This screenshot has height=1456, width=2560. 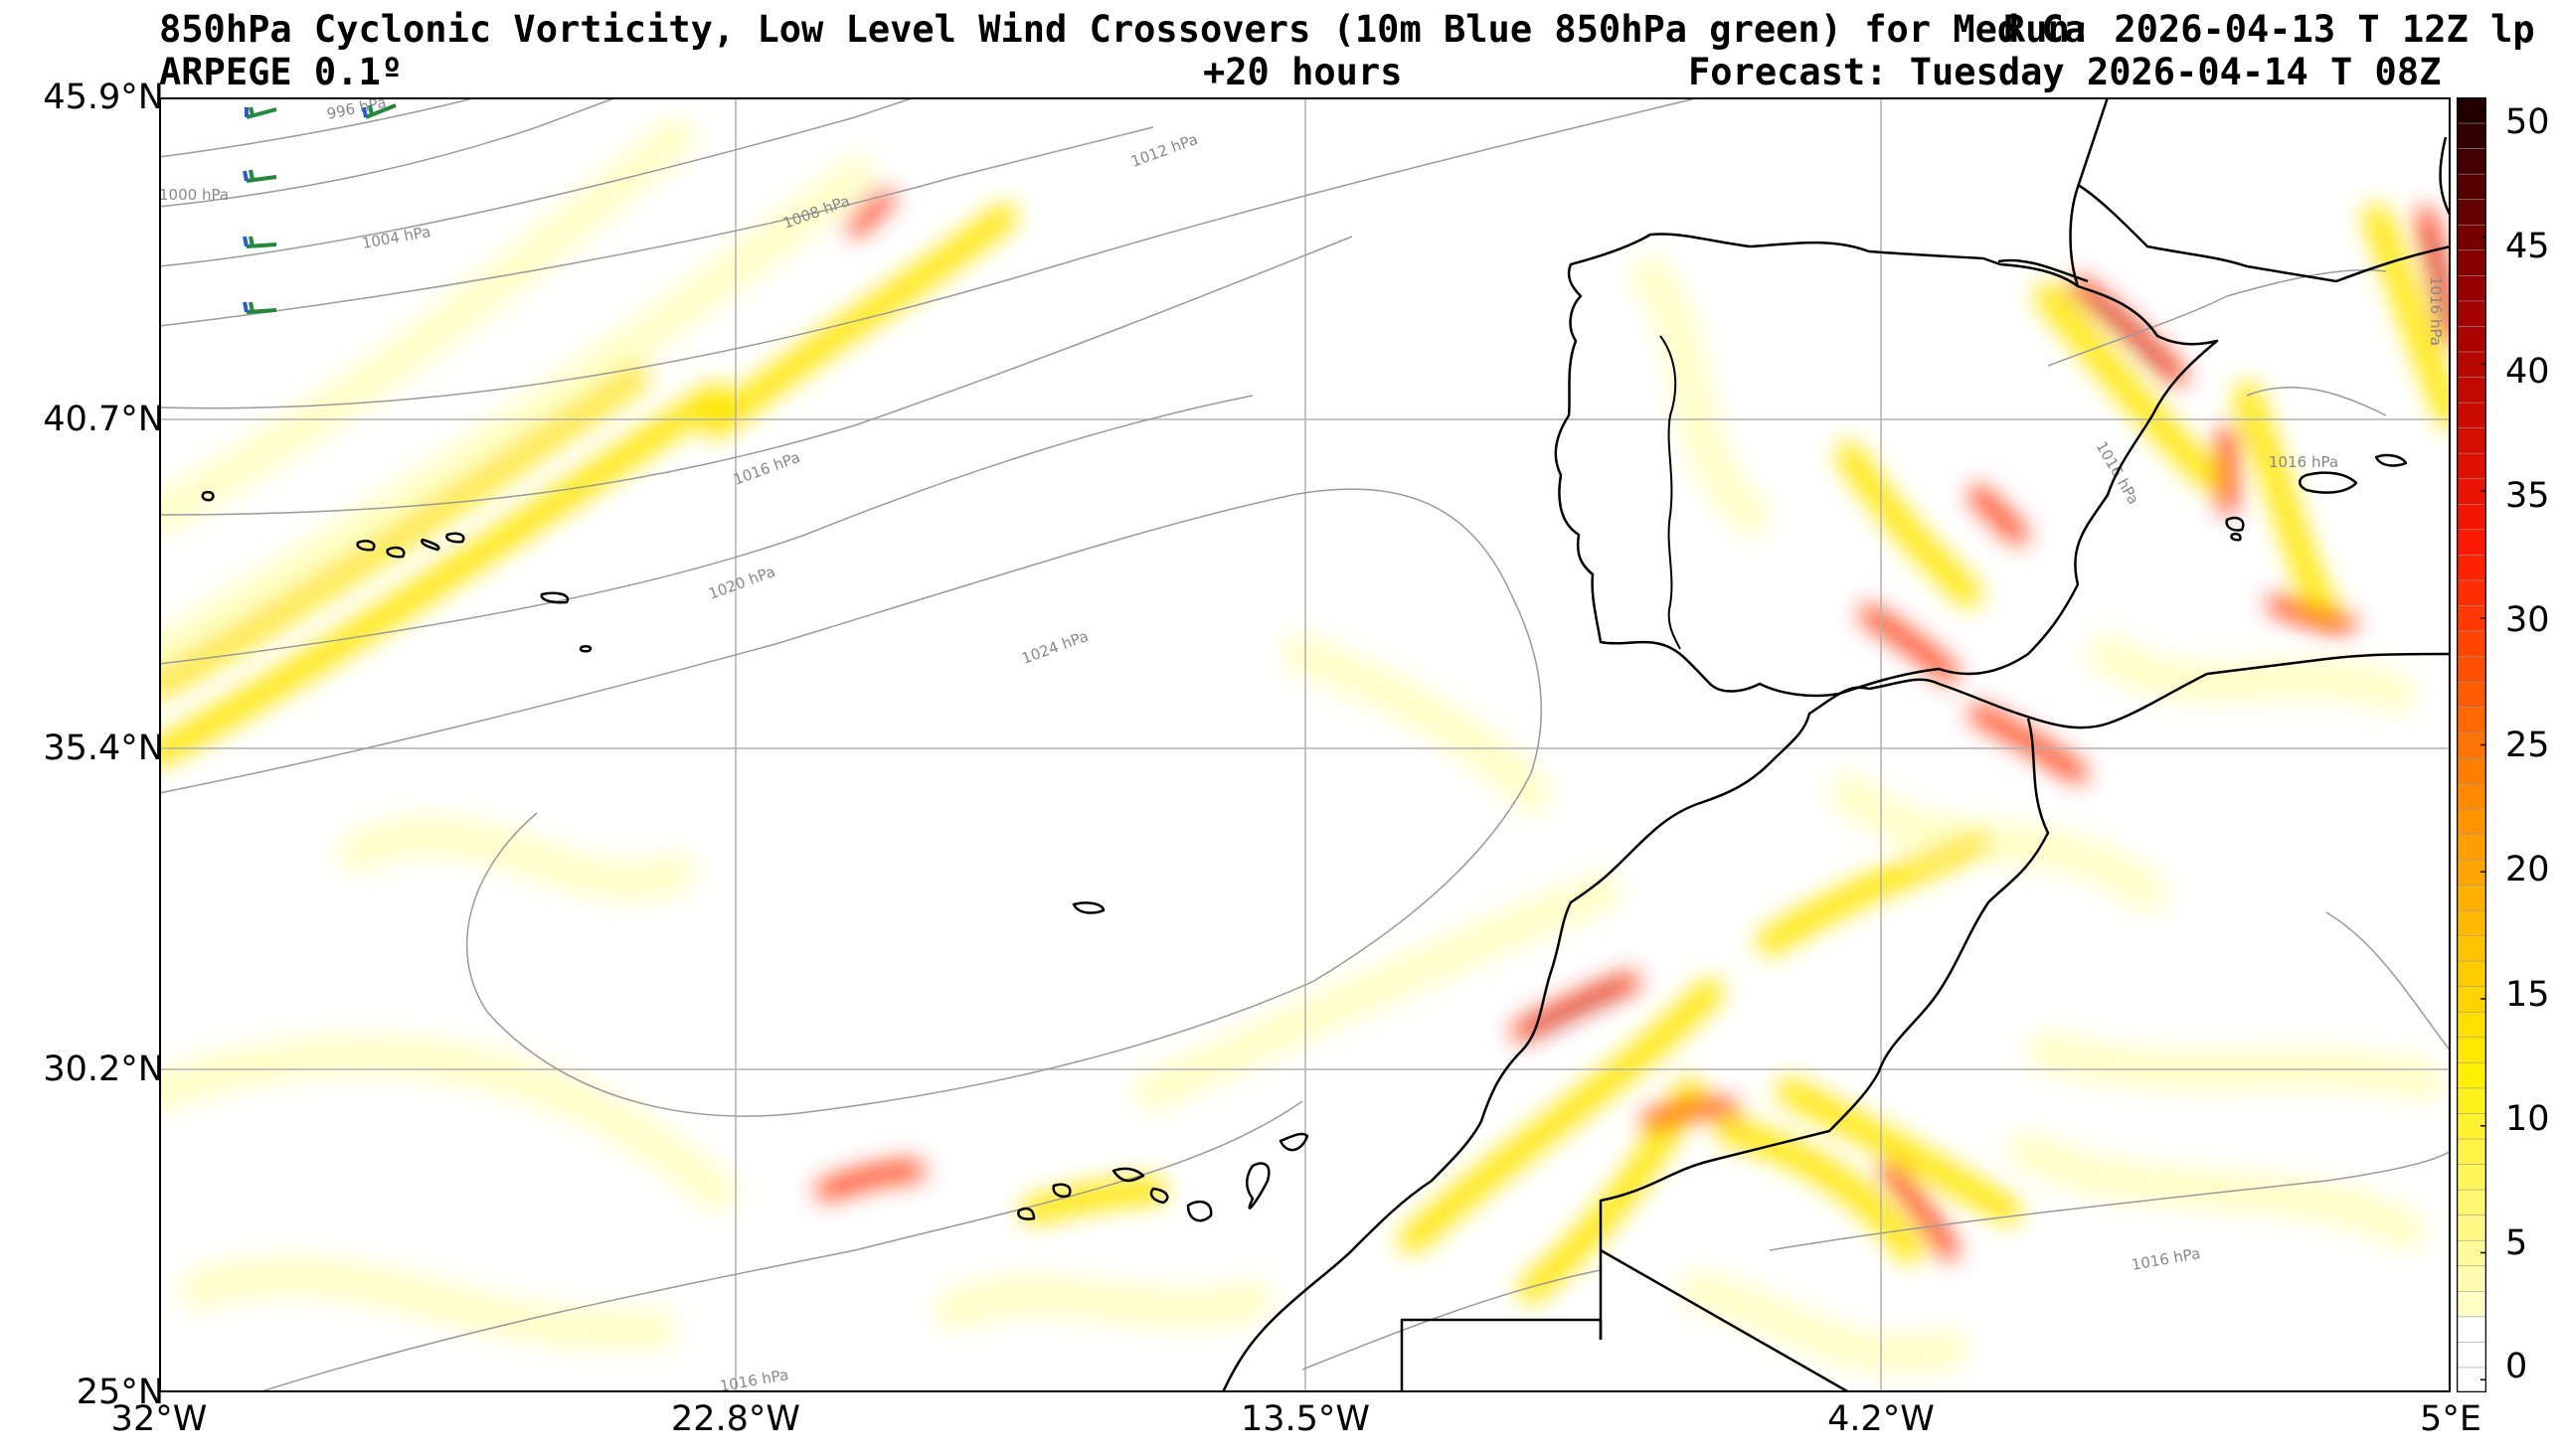 I want to click on lat-label: 35.4°N, so click(x=103, y=748).